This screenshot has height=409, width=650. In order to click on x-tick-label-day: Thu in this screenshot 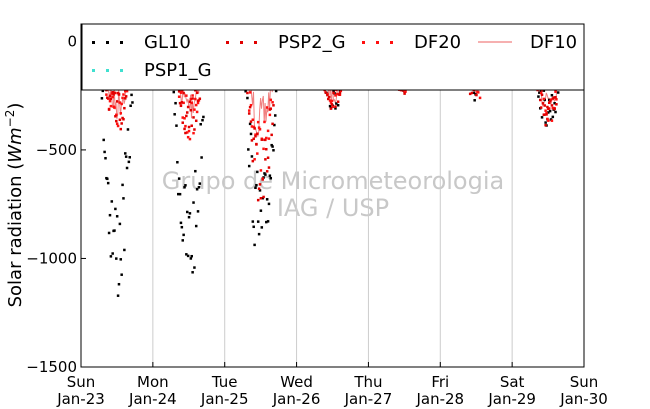, I will do `click(367, 382)`.